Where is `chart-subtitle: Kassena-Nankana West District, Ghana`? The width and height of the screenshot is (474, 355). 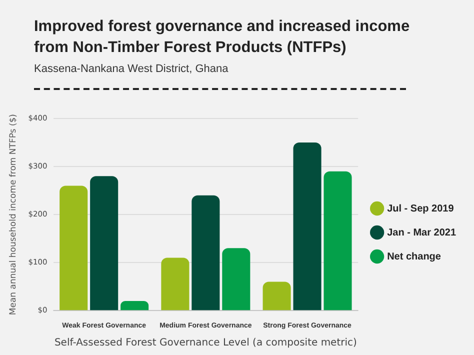 chart-subtitle: Kassena-Nankana West District, Ghana is located at coordinates (131, 69).